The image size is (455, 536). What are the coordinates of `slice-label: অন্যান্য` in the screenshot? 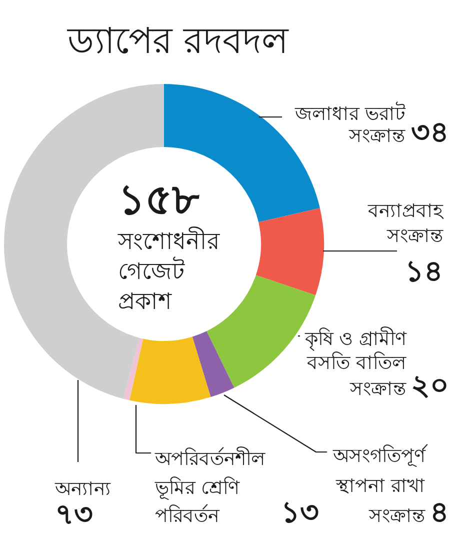 It's located at (82, 489).